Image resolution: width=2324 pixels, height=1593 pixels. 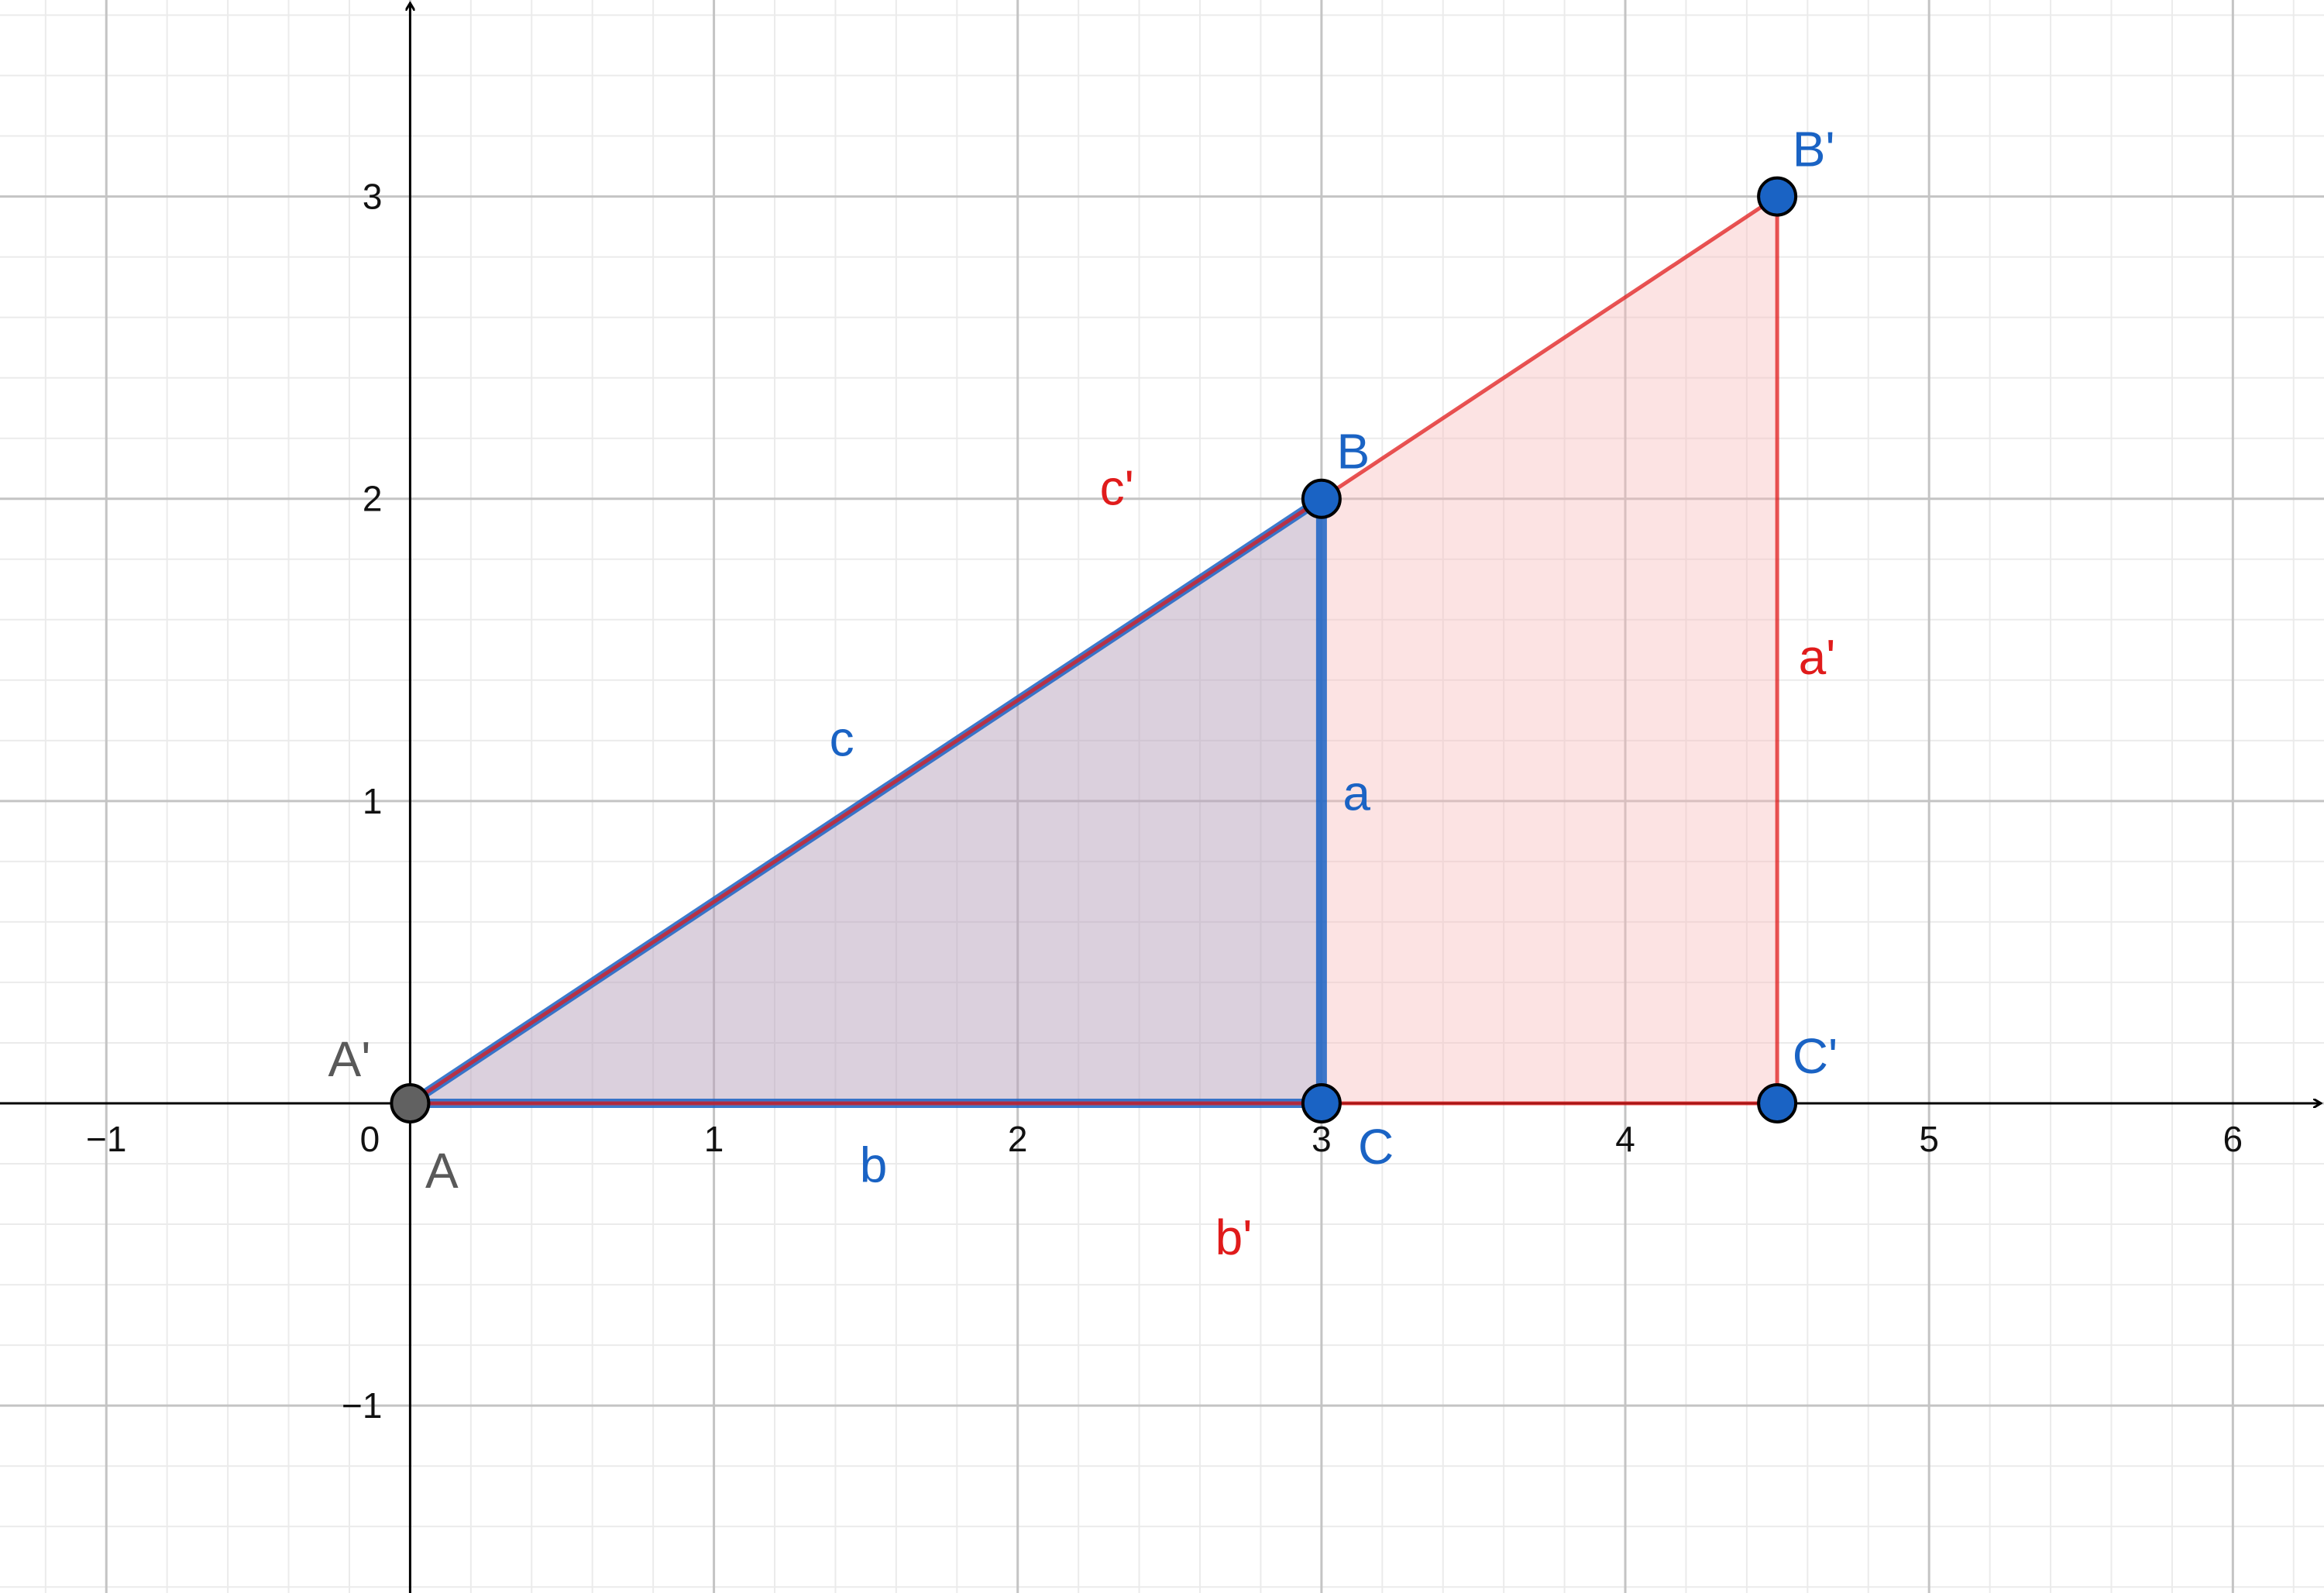 What do you see at coordinates (1322, 1139) in the screenshot?
I see `x-tick-label: 3` at bounding box center [1322, 1139].